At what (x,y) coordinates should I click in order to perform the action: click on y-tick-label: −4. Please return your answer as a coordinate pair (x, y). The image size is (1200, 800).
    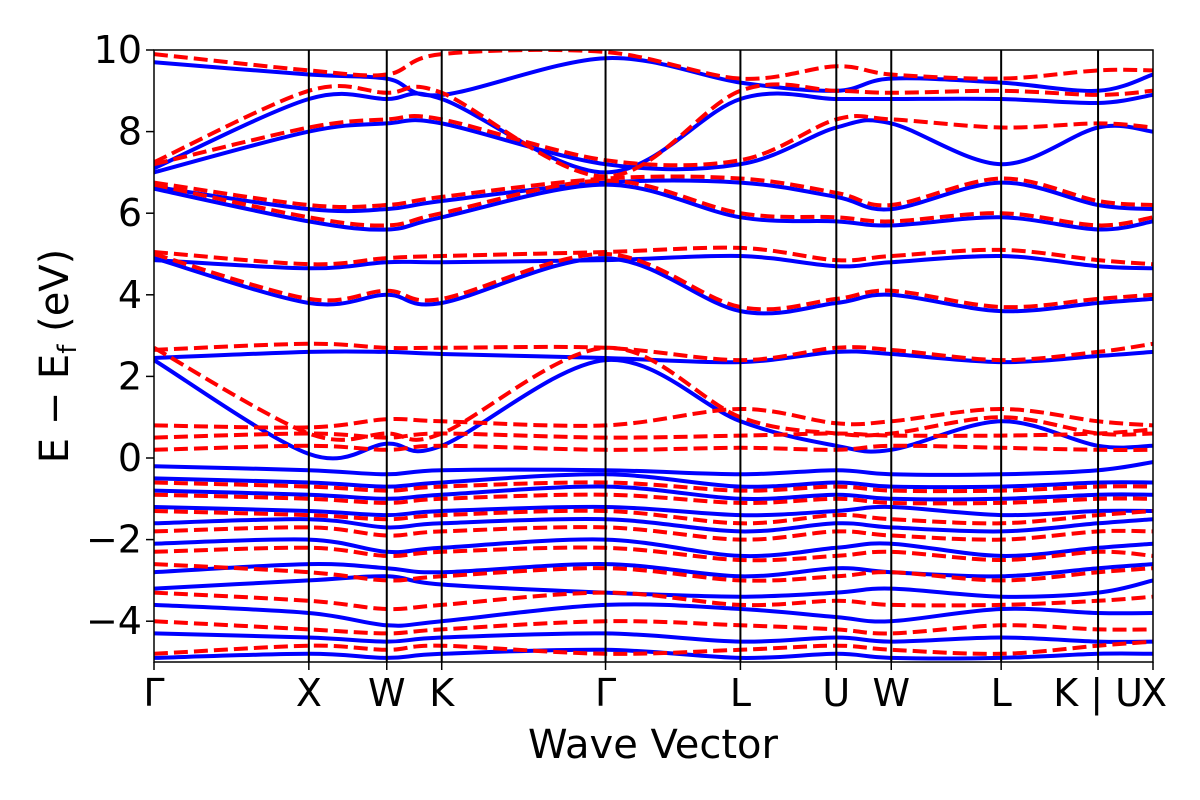
    Looking at the image, I should click on (114, 621).